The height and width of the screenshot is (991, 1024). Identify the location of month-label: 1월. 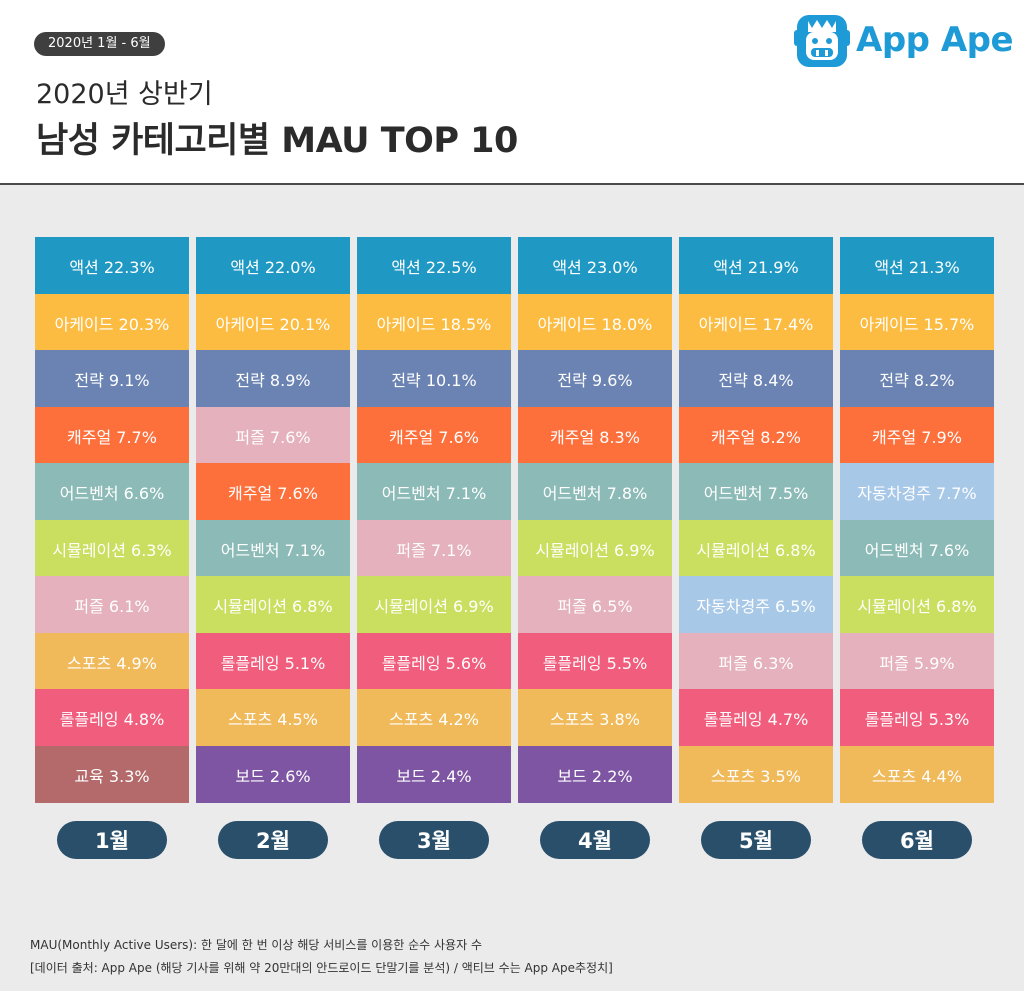
(112, 840).